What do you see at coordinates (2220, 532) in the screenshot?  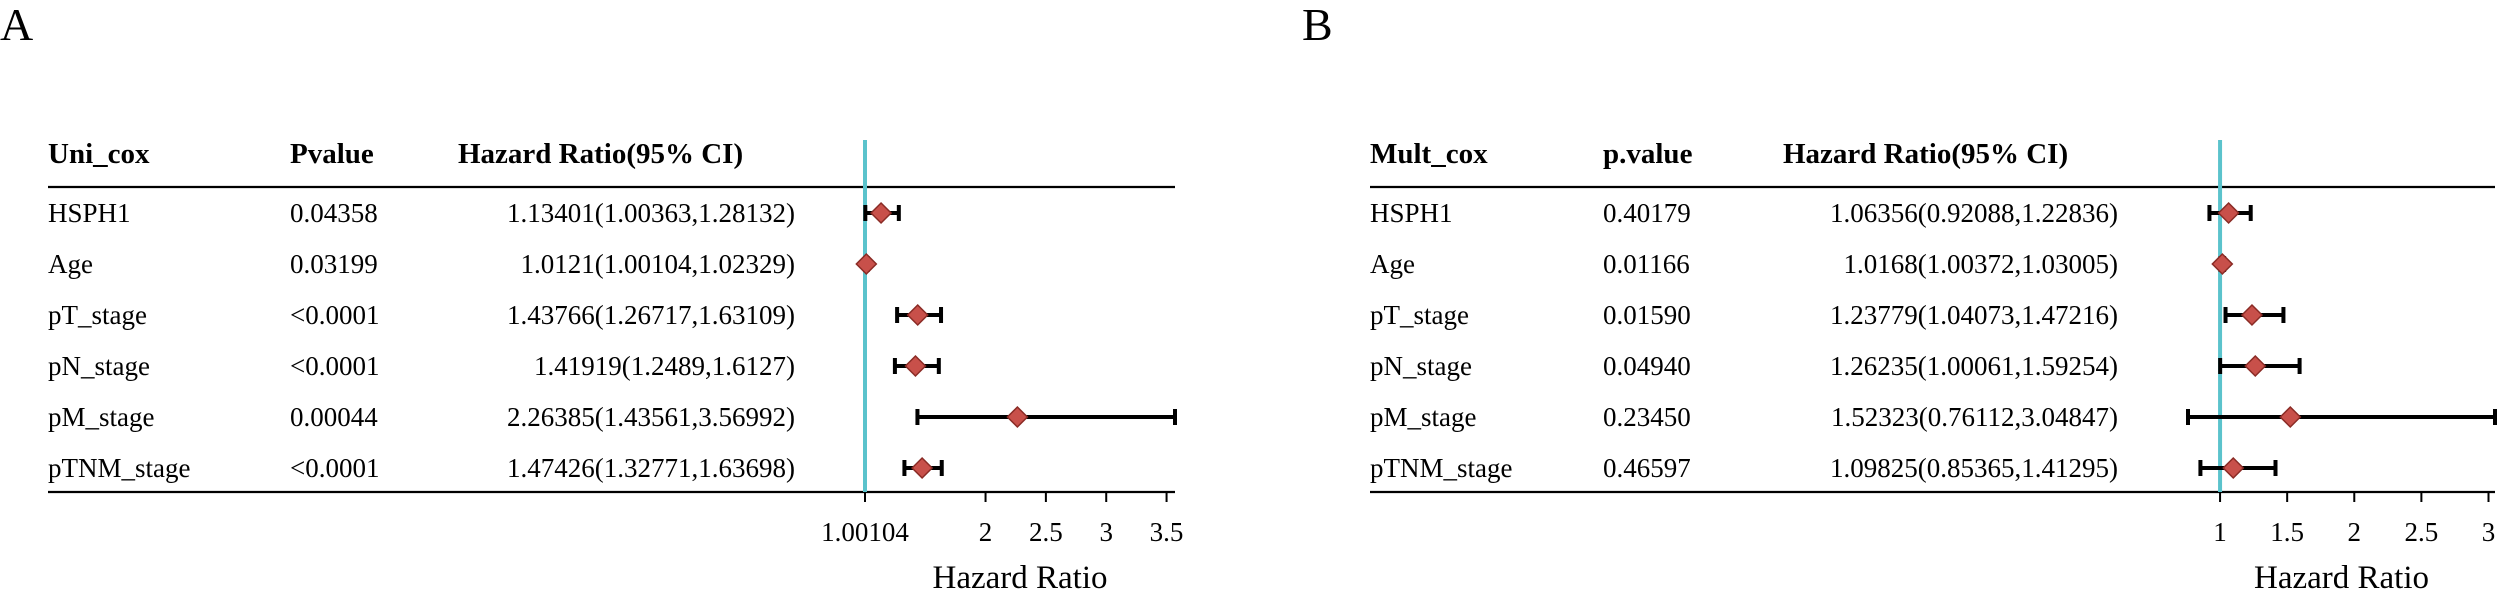 I see `x-tick-label: 1` at bounding box center [2220, 532].